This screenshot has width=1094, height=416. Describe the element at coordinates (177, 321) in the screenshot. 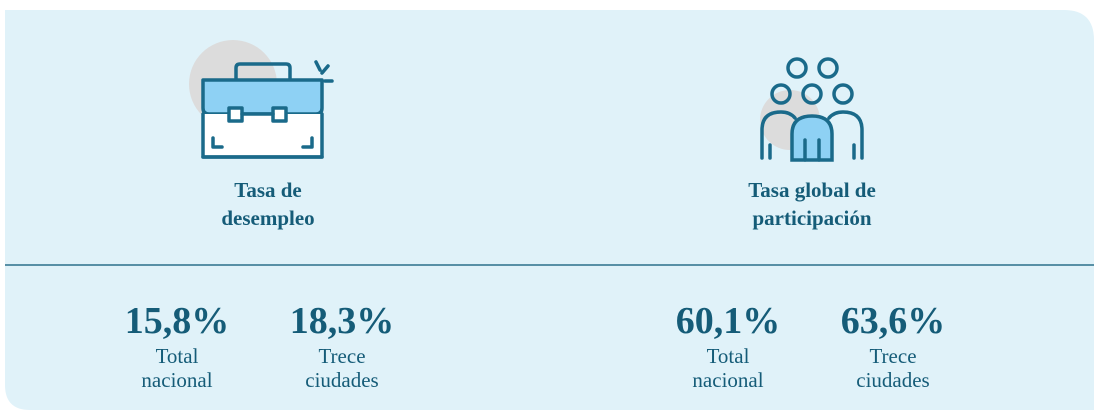

I see `stat-value: 15,8%` at that location.